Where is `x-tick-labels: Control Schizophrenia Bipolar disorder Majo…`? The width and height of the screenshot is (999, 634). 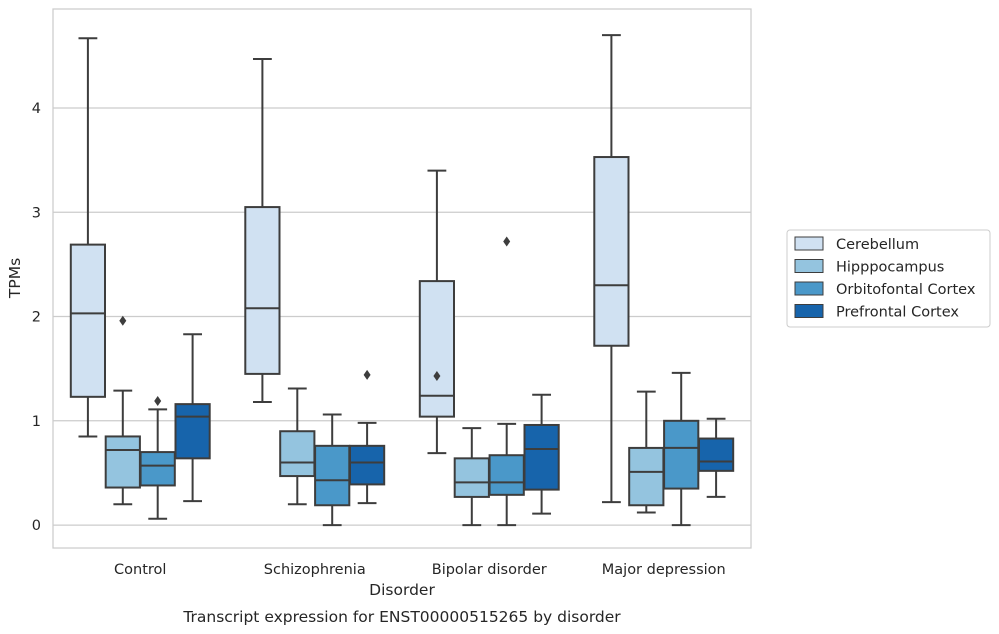
x-tick-labels: Control Schizophrenia Bipolar disorder Majo… is located at coordinates (420, 570).